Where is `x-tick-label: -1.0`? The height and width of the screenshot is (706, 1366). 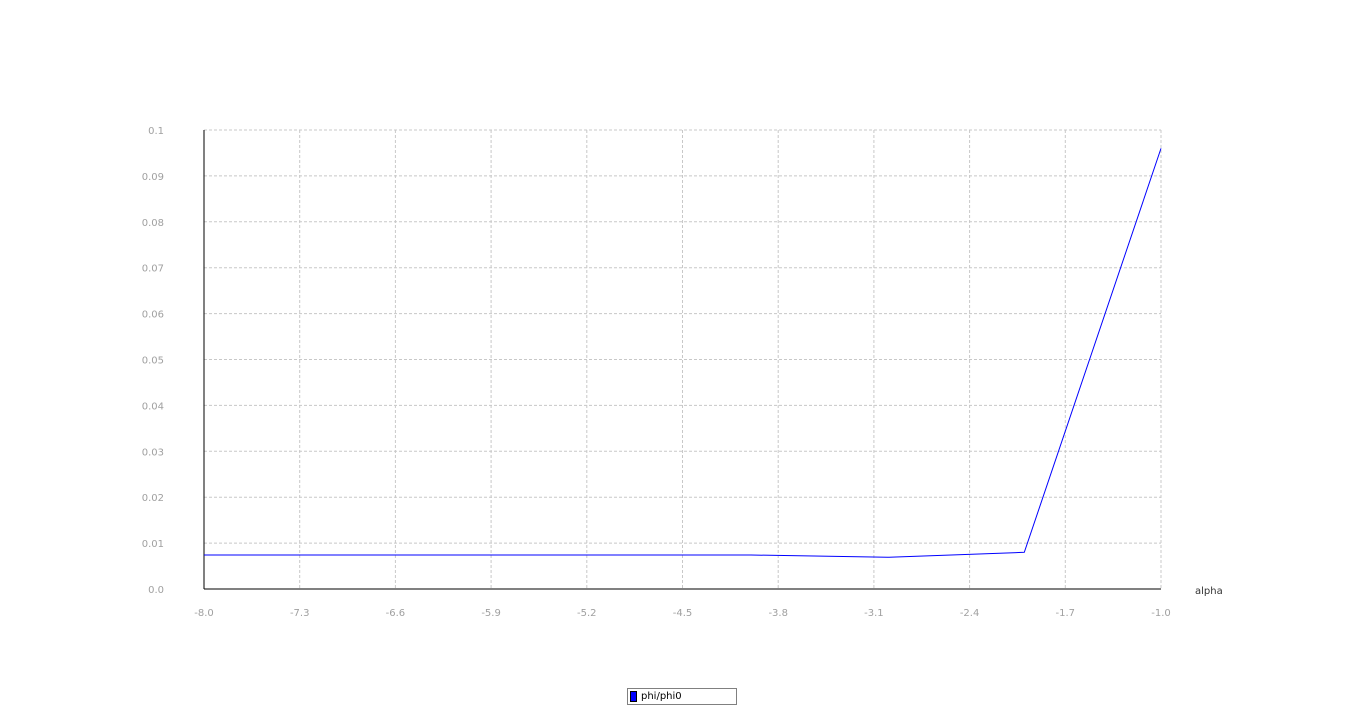 x-tick-label: -1.0 is located at coordinates (1161, 613).